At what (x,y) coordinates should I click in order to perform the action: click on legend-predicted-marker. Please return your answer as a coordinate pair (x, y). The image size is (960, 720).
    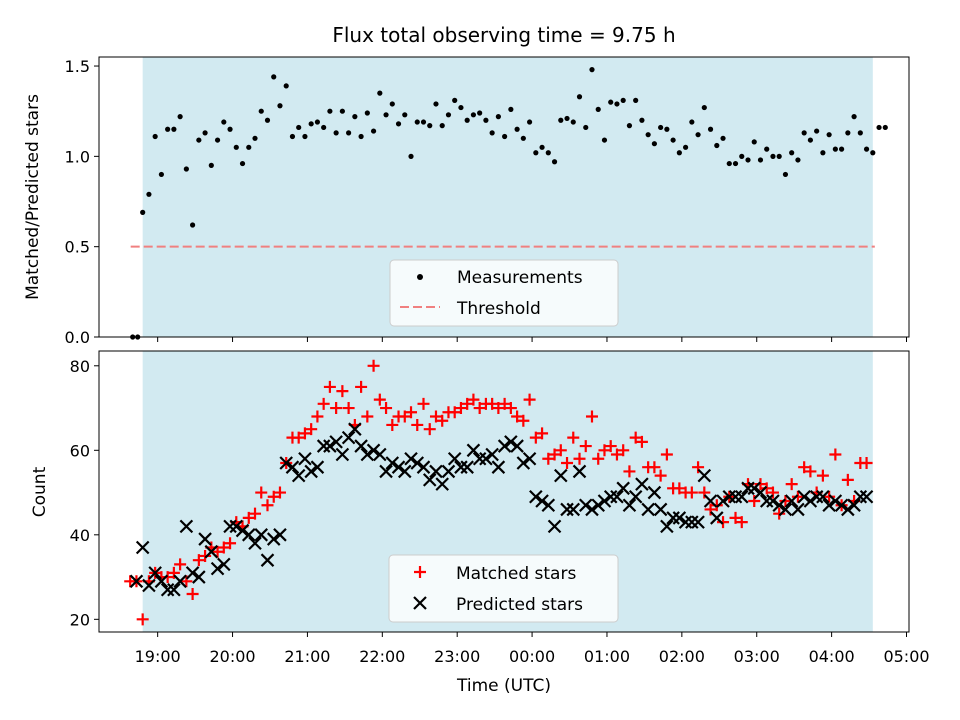
    Looking at the image, I should click on (420, 603).